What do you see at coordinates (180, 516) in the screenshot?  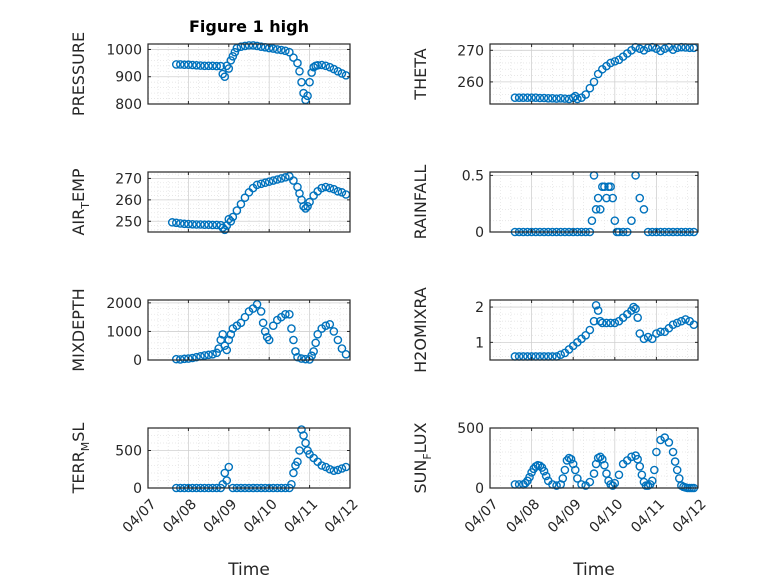 I see `x-tick-label: 04/08` at bounding box center [180, 516].